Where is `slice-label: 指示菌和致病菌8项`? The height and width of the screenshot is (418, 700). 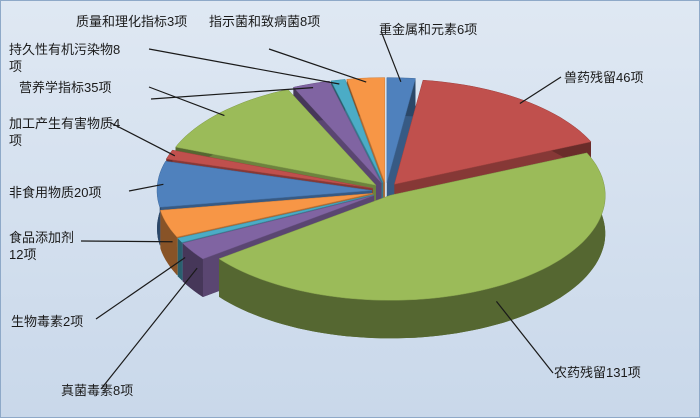 slice-label: 指示菌和致病菌8项 is located at coordinates (265, 21).